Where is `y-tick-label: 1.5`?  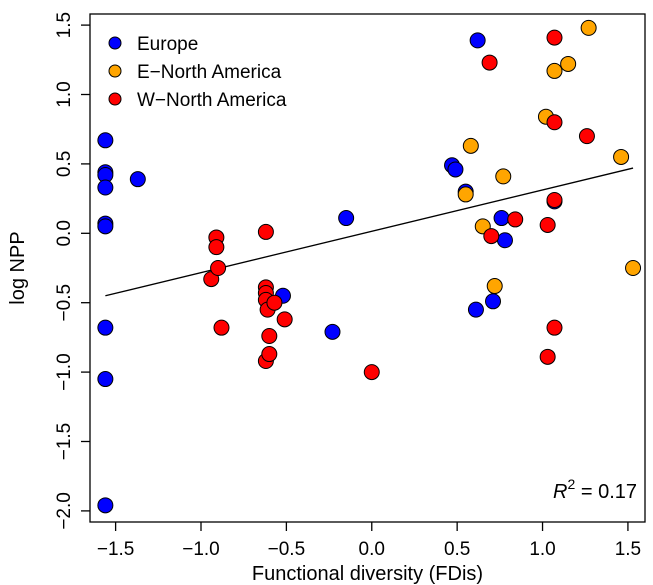 y-tick-label: 1.5 is located at coordinates (64, 25).